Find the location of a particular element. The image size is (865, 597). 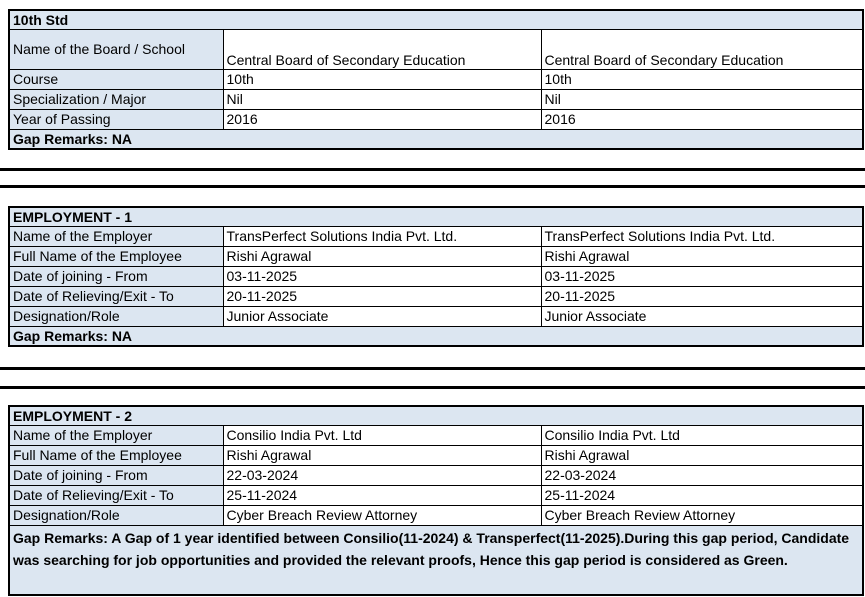

value-cell-1: 10th is located at coordinates (382, 79).